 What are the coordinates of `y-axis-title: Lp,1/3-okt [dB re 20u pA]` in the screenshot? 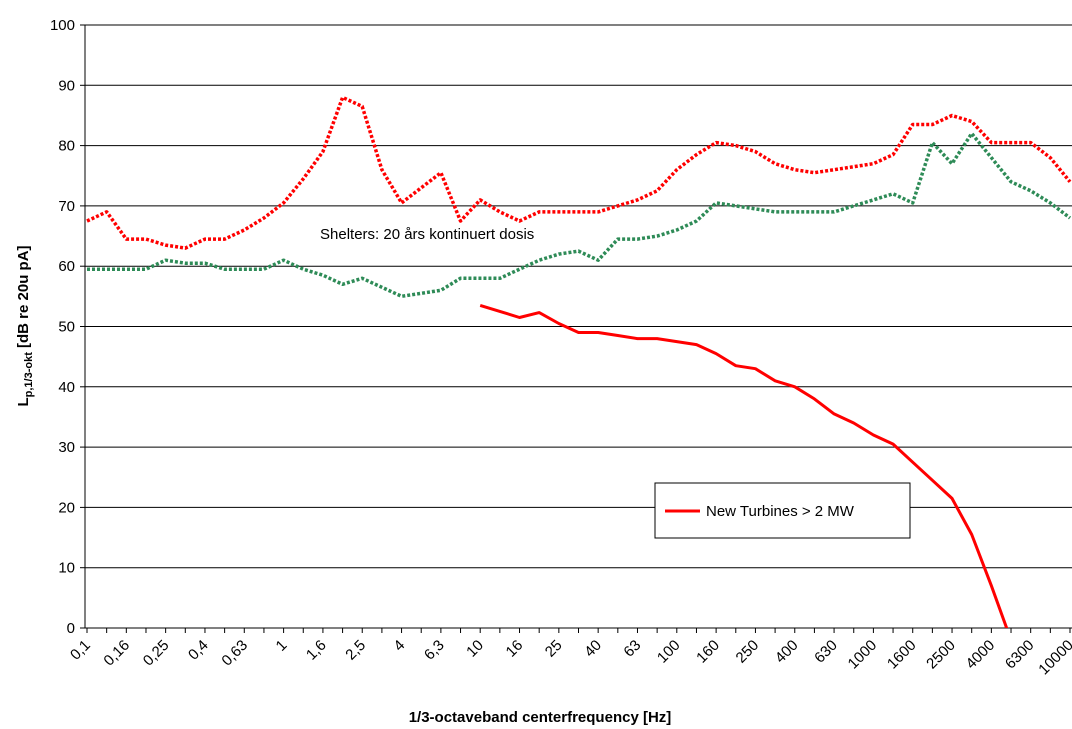 It's located at (25, 325).